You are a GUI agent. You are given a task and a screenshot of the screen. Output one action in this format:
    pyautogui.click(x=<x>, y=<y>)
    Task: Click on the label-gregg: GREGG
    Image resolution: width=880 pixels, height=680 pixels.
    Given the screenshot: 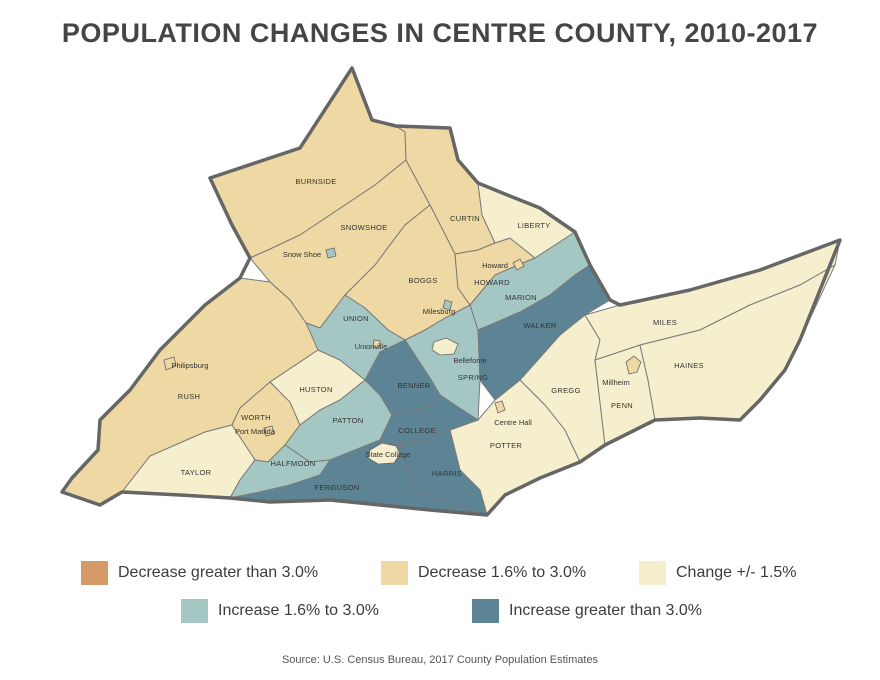 What is the action you would take?
    pyautogui.click(x=565, y=390)
    